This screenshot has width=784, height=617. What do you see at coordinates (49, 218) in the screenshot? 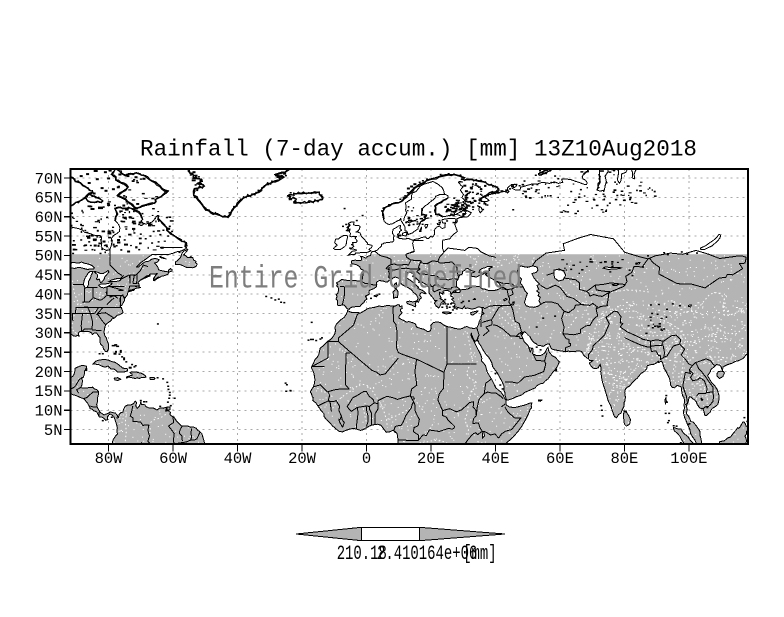
I see `svg-text: 60N` at bounding box center [49, 218].